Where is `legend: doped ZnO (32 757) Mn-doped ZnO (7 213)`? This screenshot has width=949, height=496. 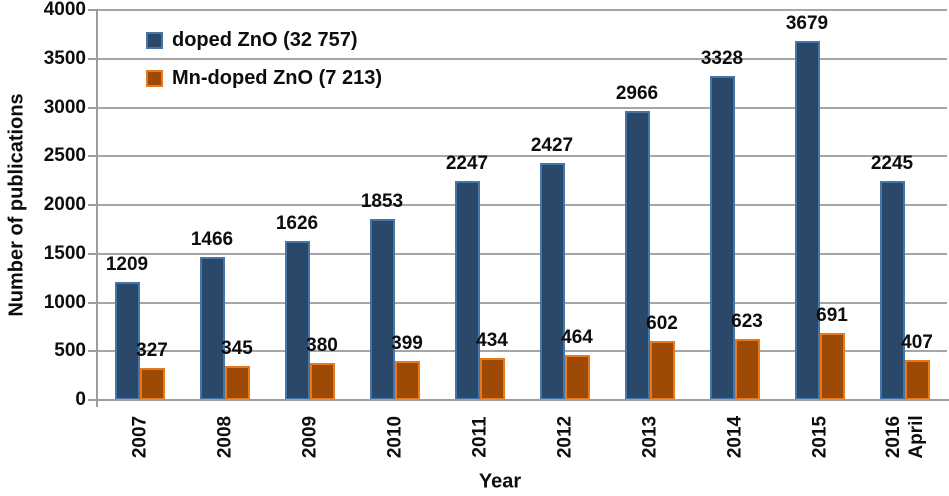 legend: doped ZnO (32 757) Mn-doped ZnO (7 213) is located at coordinates (264, 59).